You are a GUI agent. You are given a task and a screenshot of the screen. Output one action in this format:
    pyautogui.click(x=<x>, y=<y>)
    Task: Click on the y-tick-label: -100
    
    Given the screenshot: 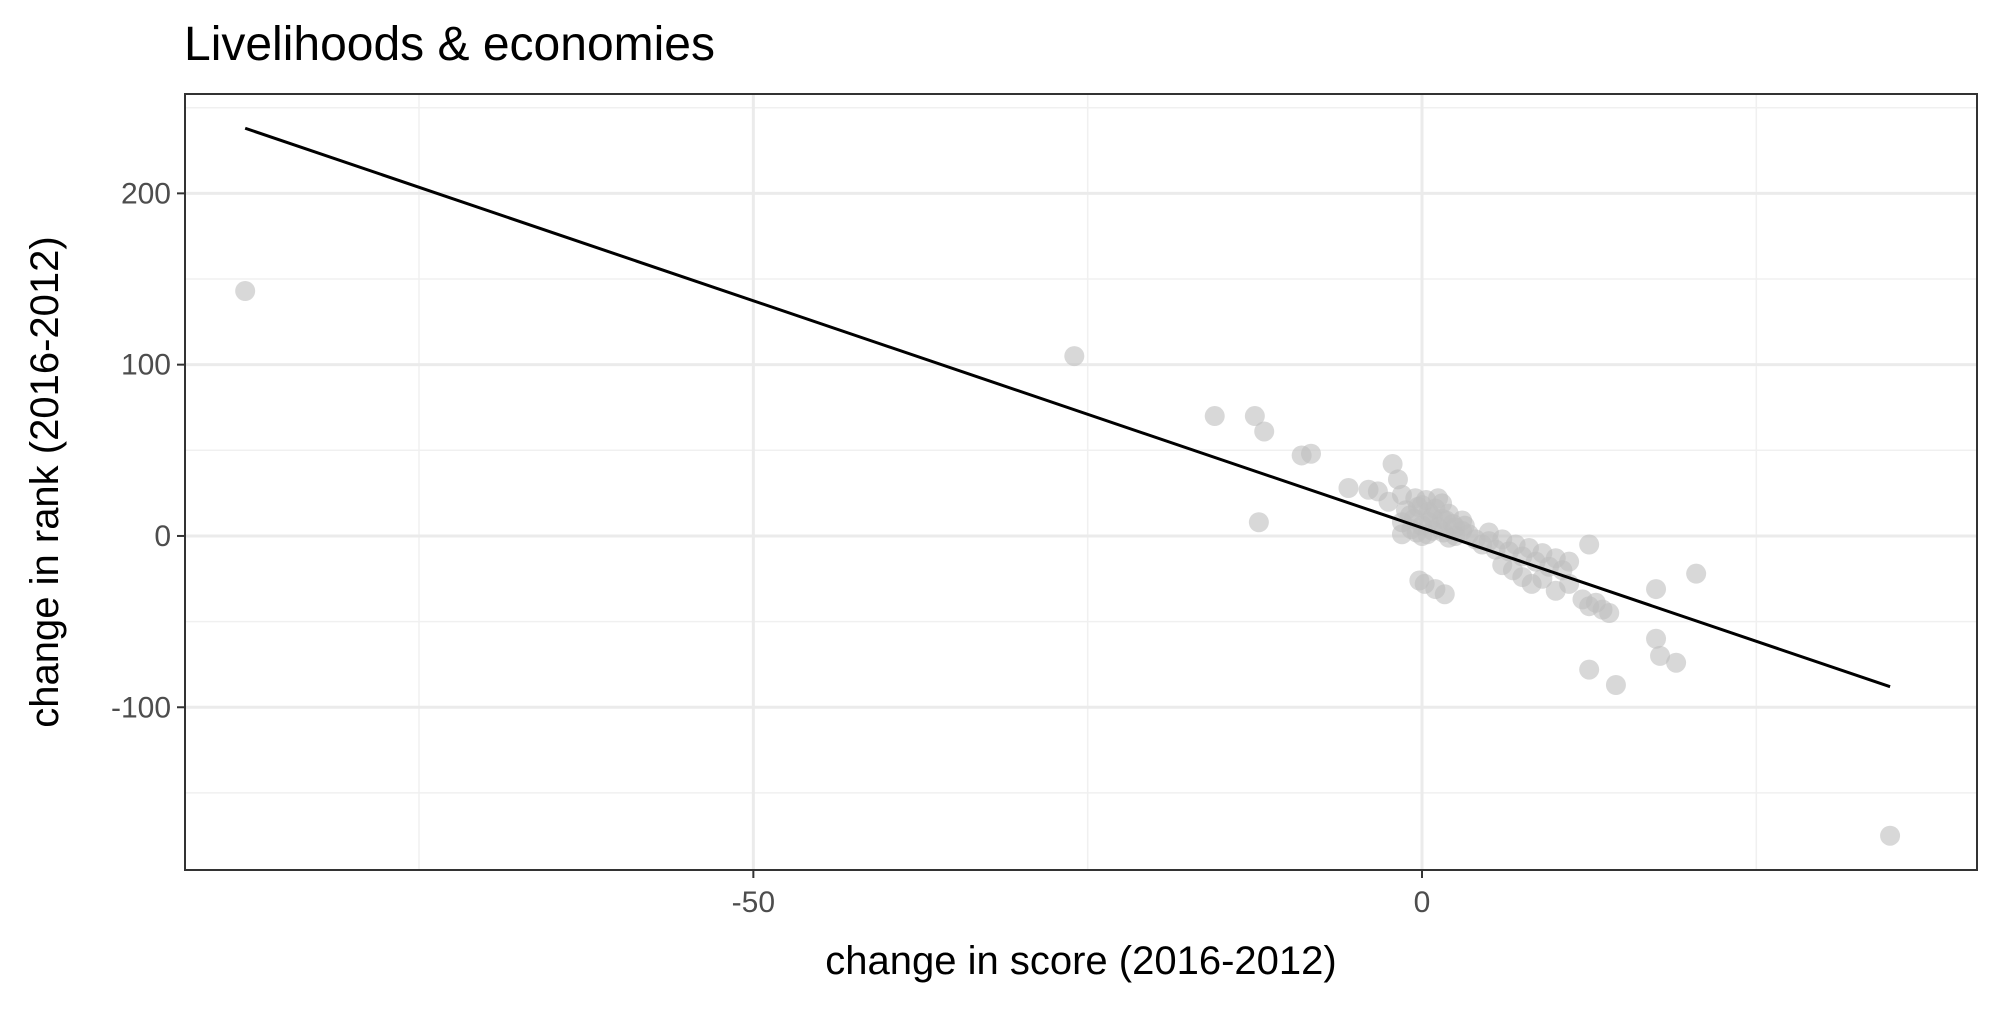 What is the action you would take?
    pyautogui.click(x=141, y=707)
    